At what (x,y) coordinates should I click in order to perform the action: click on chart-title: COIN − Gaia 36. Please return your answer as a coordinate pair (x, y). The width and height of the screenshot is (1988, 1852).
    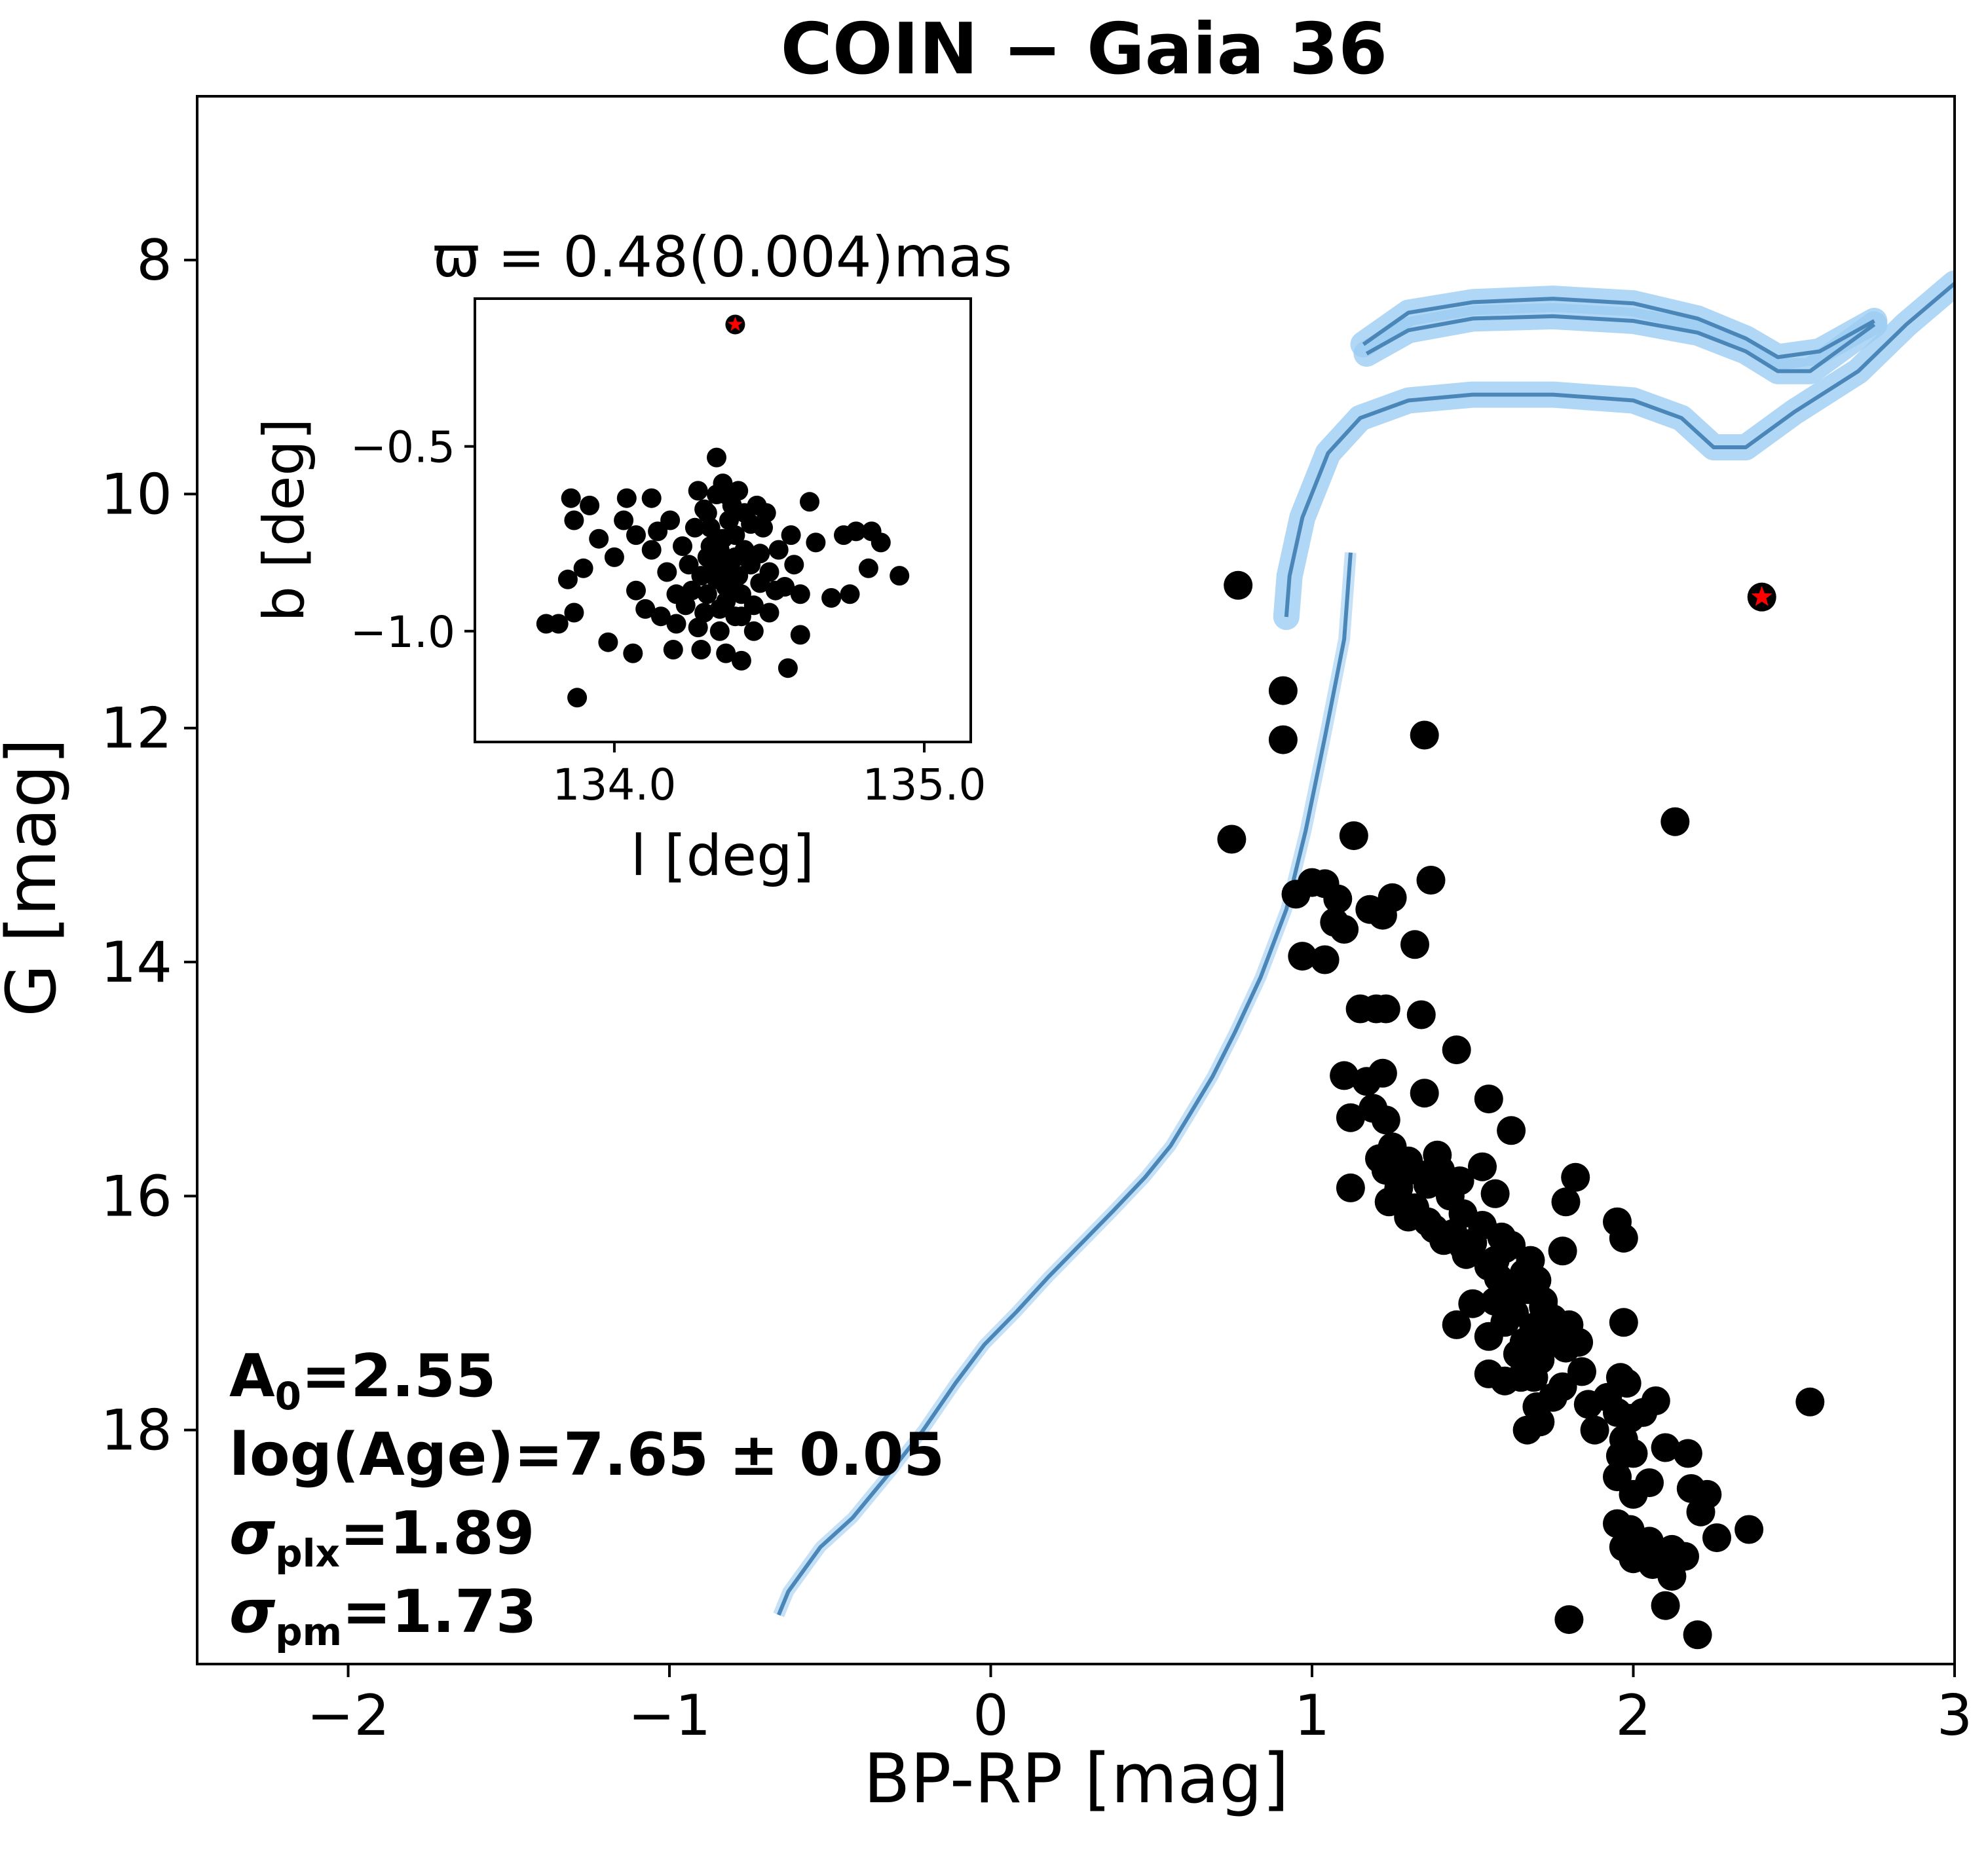
    Looking at the image, I should click on (1084, 49).